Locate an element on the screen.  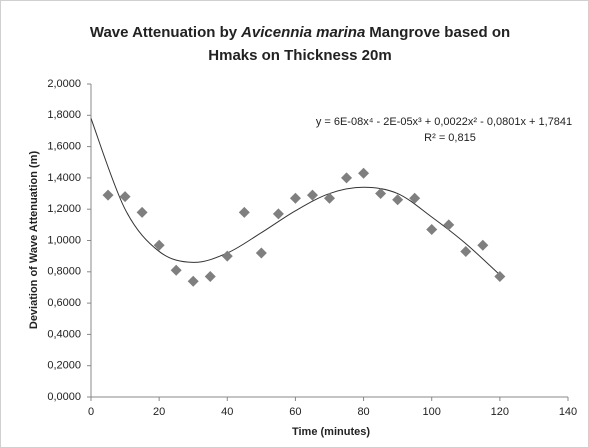
x-axis-title: Time (minutes) is located at coordinates (331, 432).